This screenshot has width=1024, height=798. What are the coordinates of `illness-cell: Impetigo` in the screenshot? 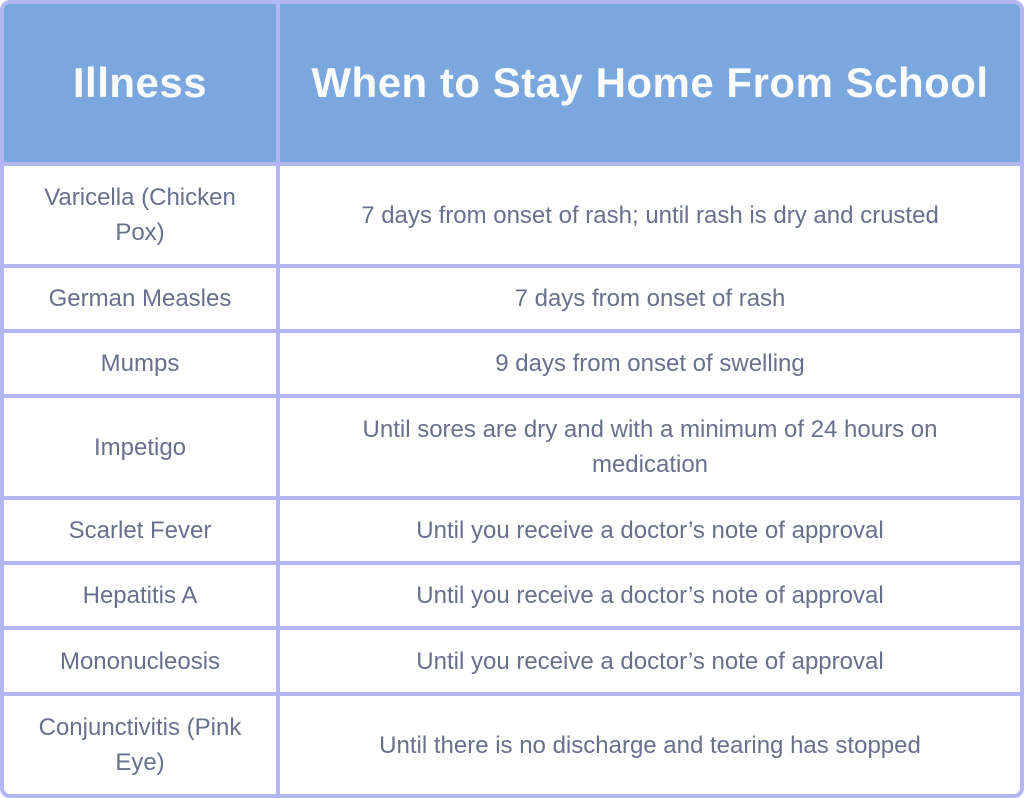 It's located at (140, 447).